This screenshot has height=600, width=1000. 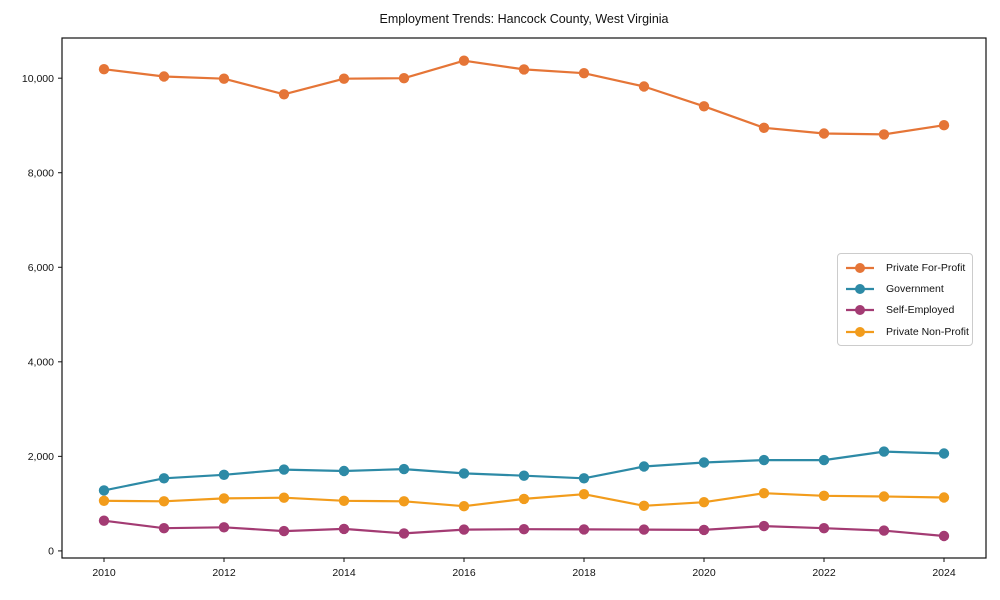 I want to click on legend-label: Private For-Profit, so click(x=926, y=267).